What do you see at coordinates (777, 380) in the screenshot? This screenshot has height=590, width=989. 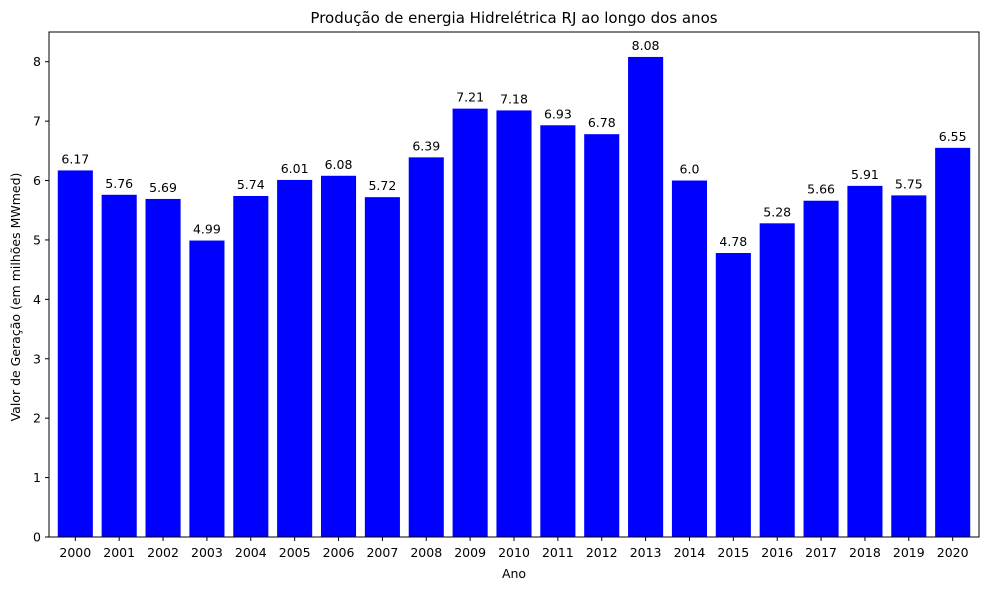 I see `bar-2016` at bounding box center [777, 380].